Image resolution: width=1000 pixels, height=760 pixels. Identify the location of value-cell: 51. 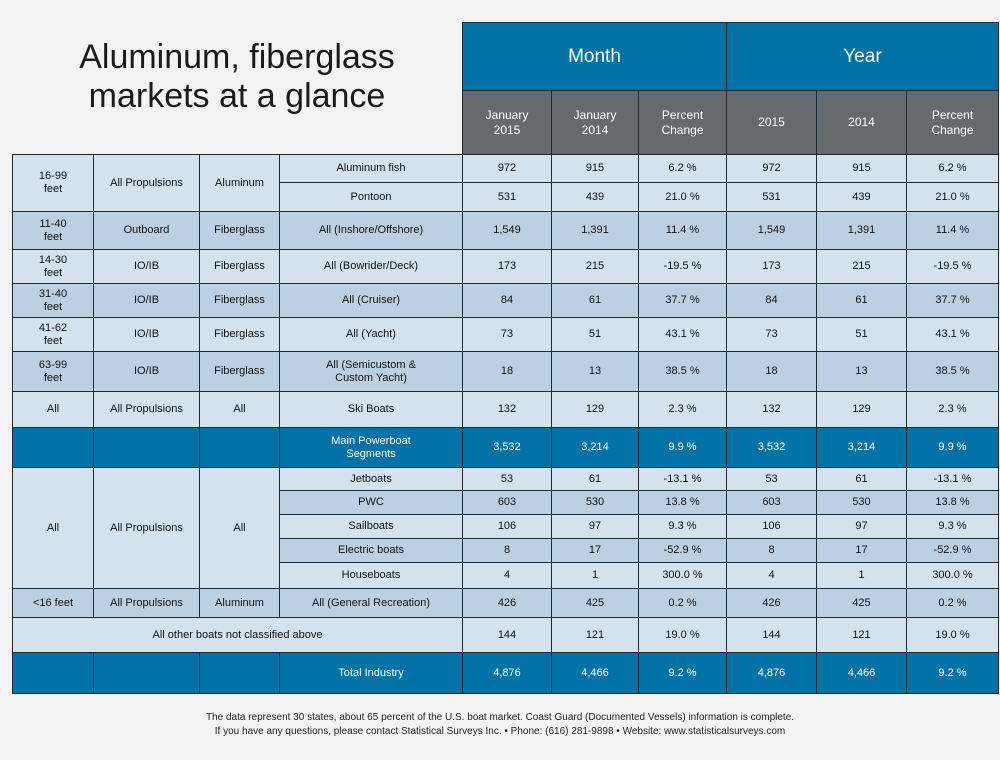
(595, 334).